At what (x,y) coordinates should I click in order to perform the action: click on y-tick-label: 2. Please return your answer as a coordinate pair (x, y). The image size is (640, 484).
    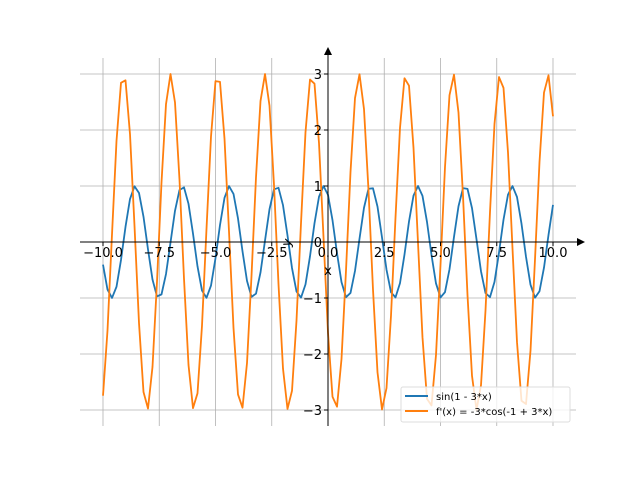
    Looking at the image, I should click on (318, 131).